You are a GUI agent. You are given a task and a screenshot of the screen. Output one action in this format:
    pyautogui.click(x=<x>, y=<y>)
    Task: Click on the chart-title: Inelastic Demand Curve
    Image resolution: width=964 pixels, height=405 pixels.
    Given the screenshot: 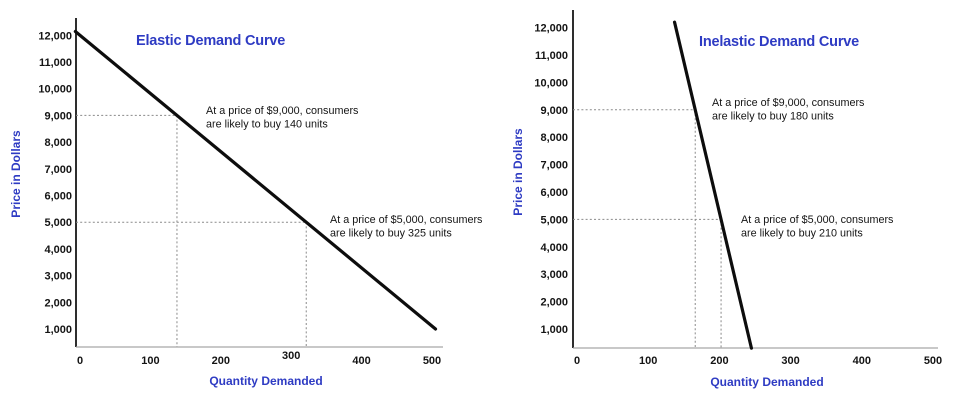 What is the action you would take?
    pyautogui.click(x=779, y=42)
    